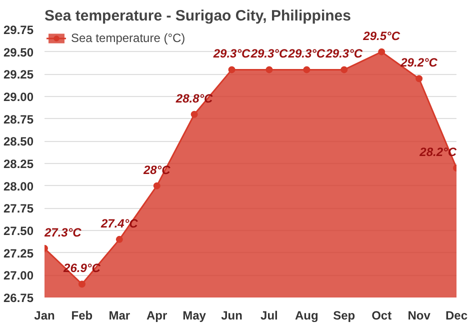 Image resolution: width=474 pixels, height=331 pixels. What do you see at coordinates (18, 298) in the screenshot?
I see `y-tick-label: 26.75` at bounding box center [18, 298].